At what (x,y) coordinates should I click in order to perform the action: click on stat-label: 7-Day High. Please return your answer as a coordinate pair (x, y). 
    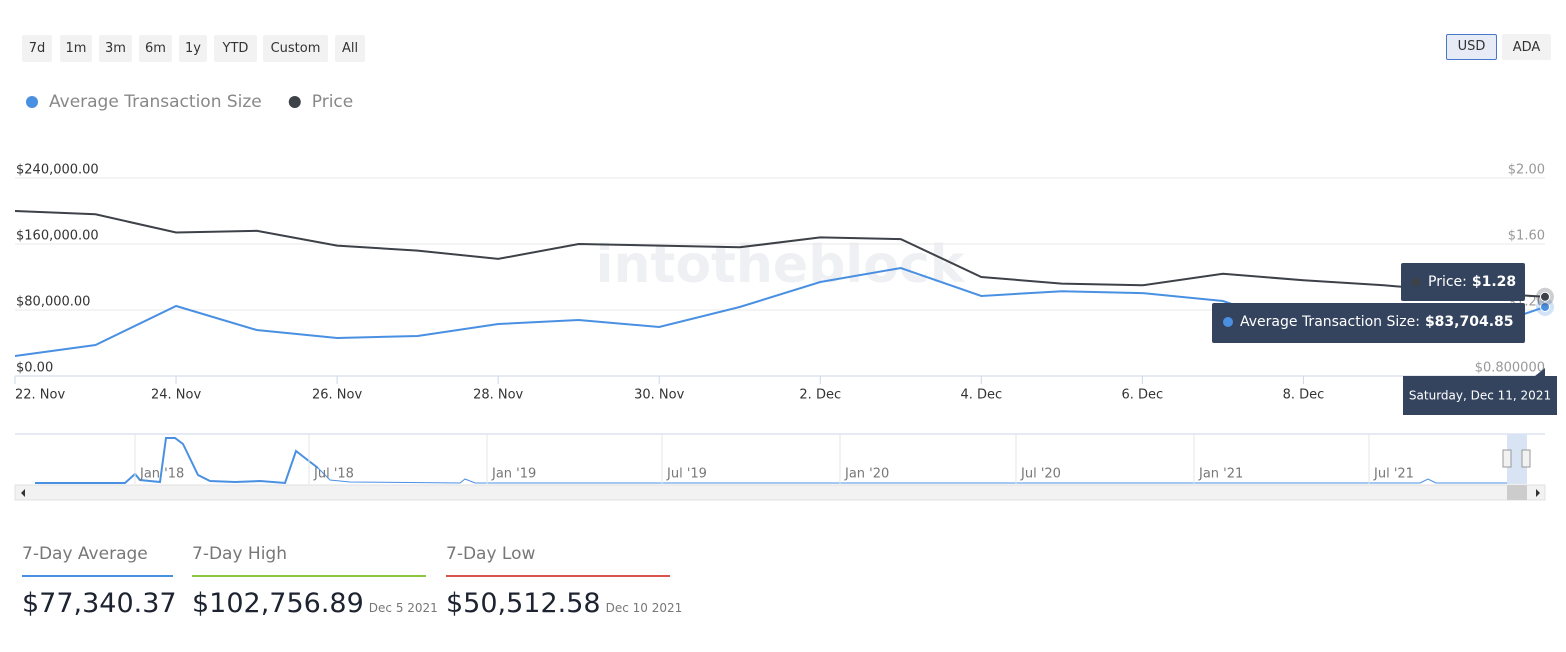
    Looking at the image, I should click on (239, 554).